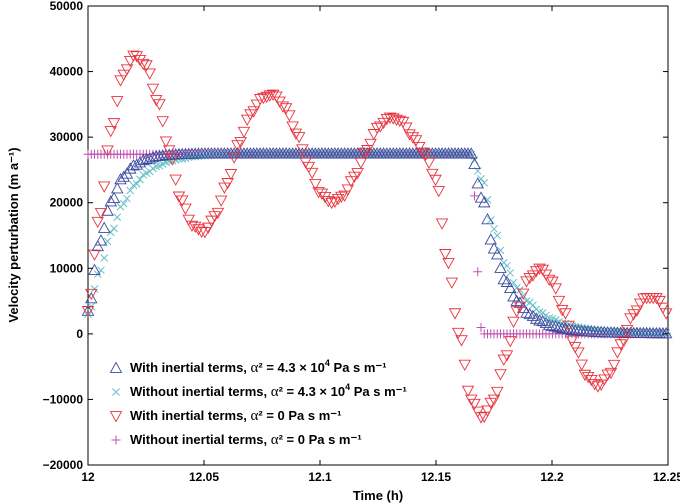  What do you see at coordinates (67, 72) in the screenshot?
I see `y-tick-label: 40000` at bounding box center [67, 72].